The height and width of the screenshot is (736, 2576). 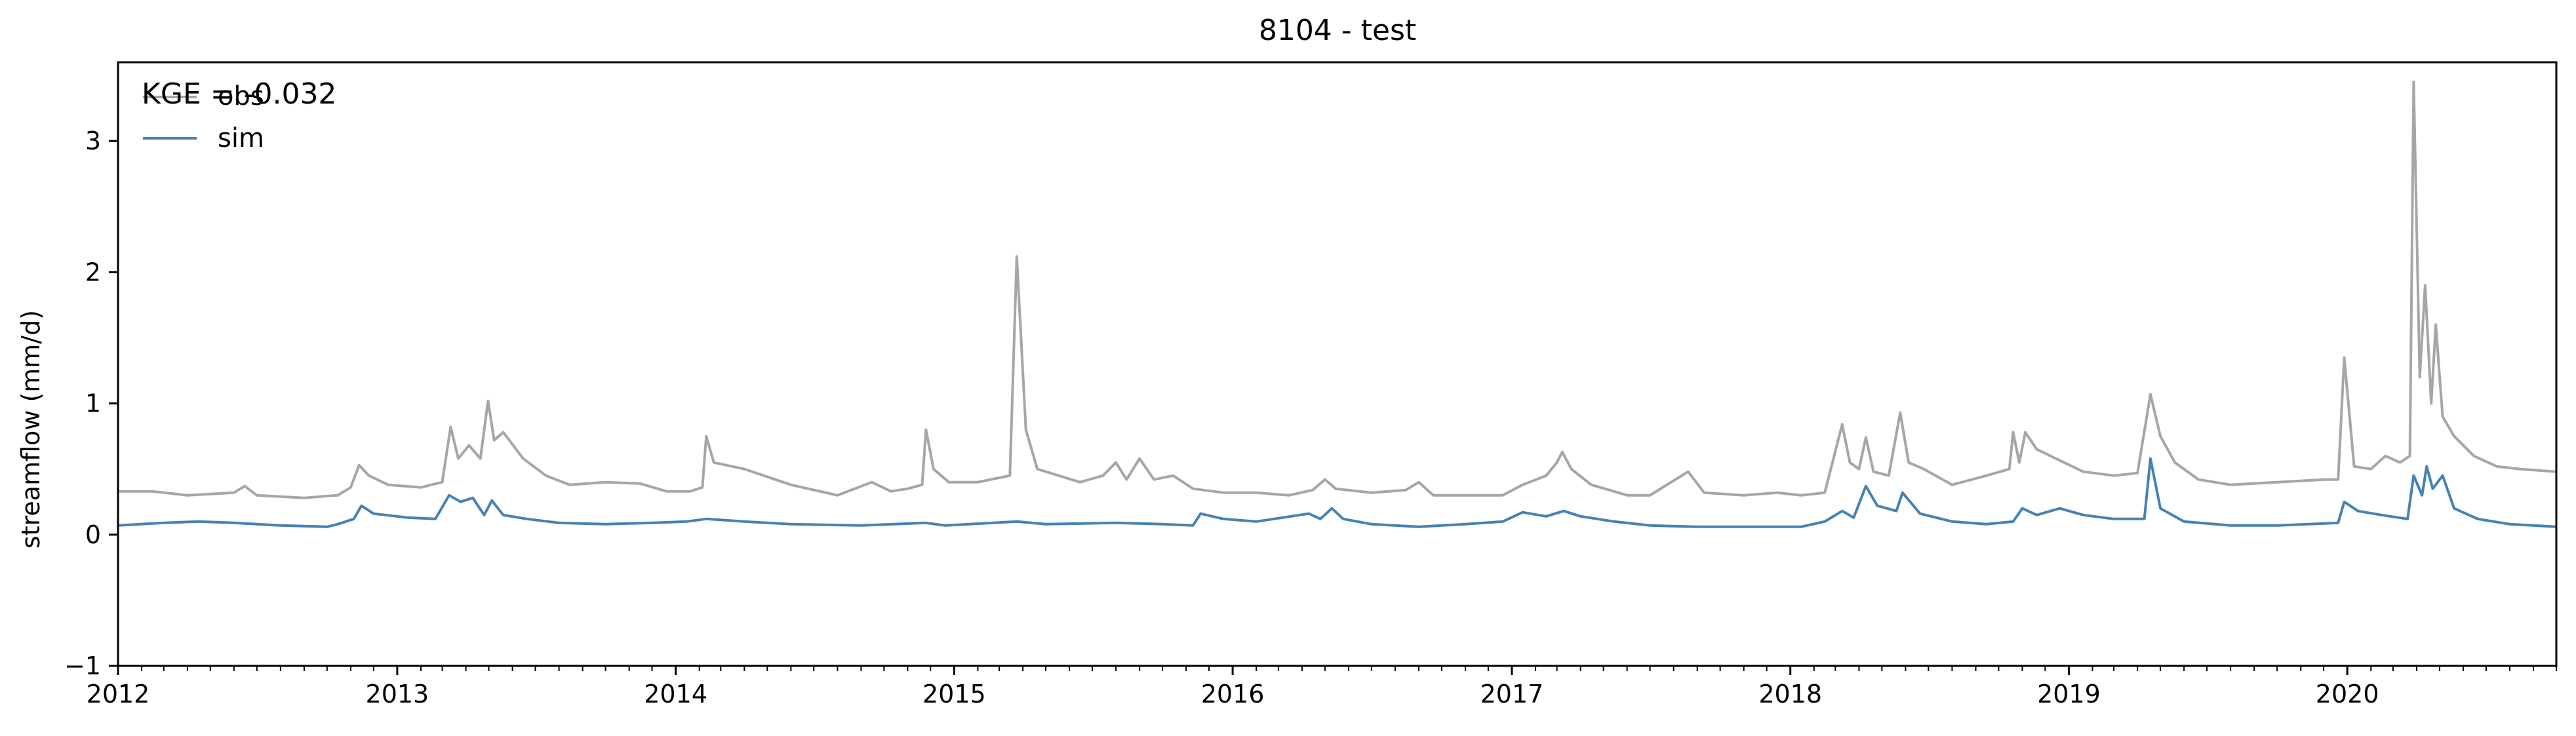 I want to click on y-tick-label: 0, so click(x=93, y=534).